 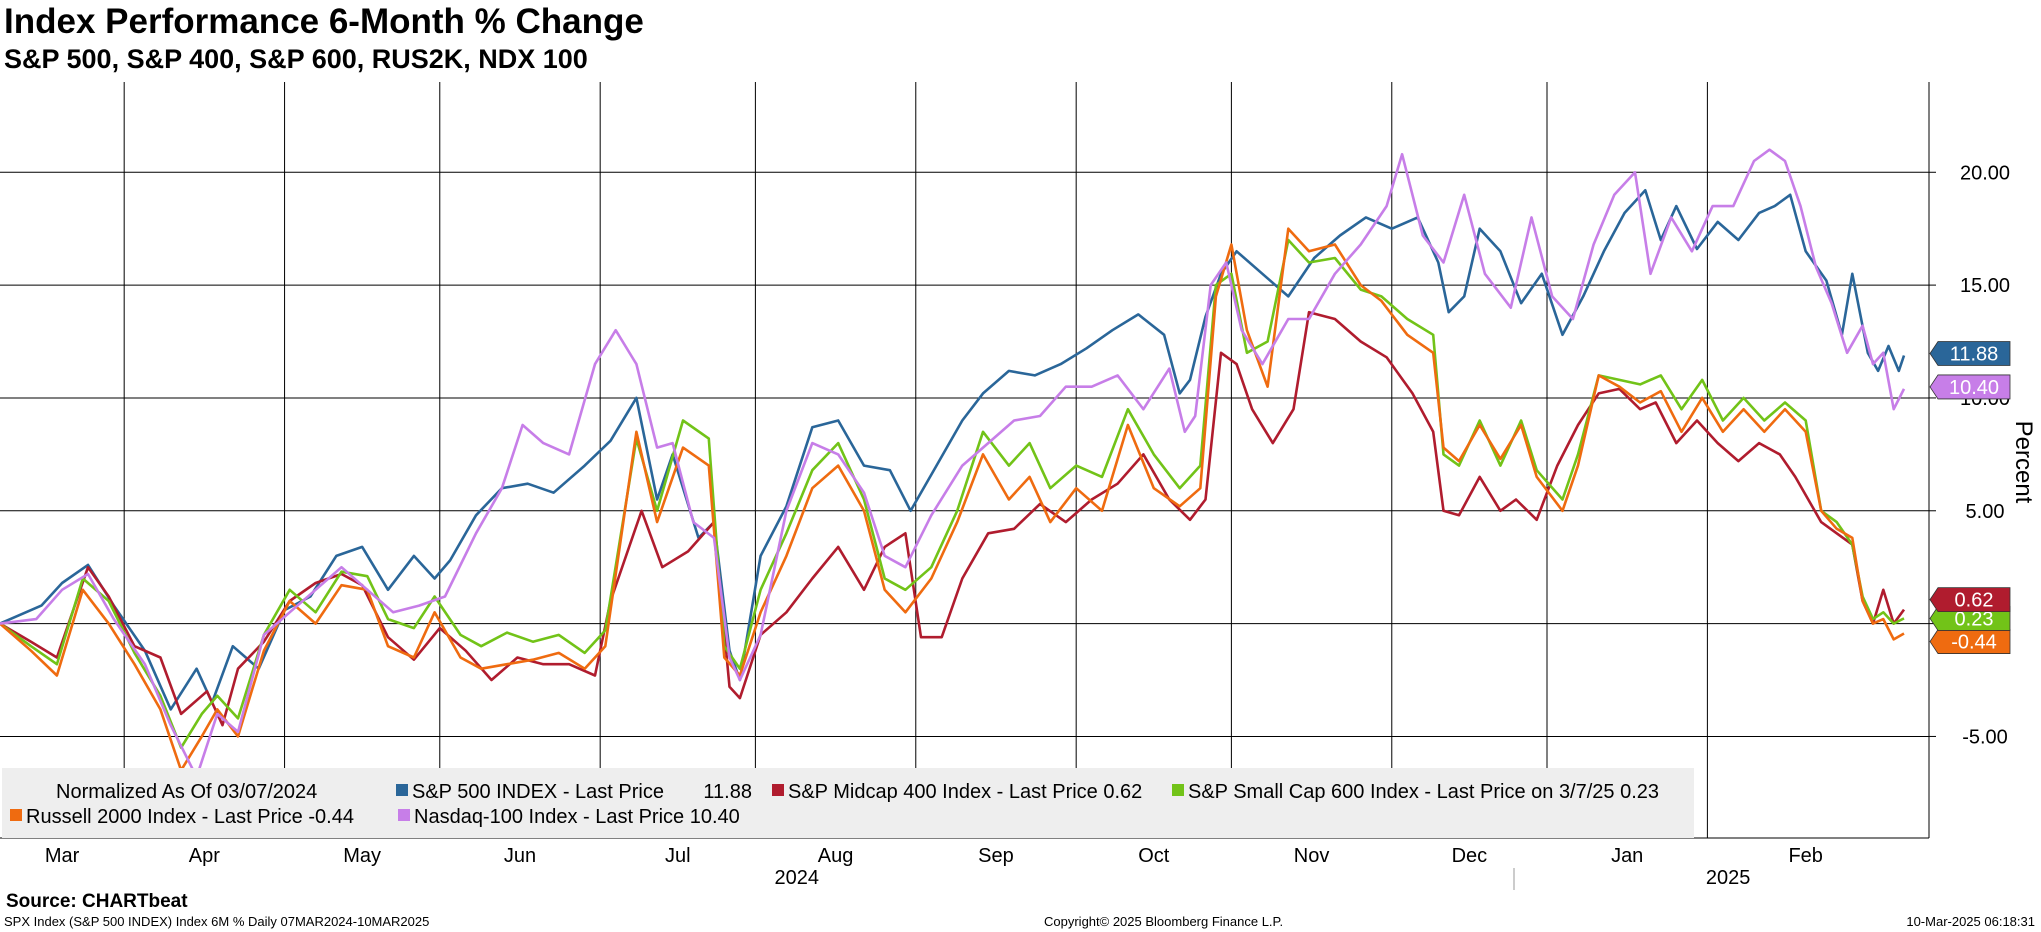 I want to click on x-tick-label: Apr, so click(x=204, y=856).